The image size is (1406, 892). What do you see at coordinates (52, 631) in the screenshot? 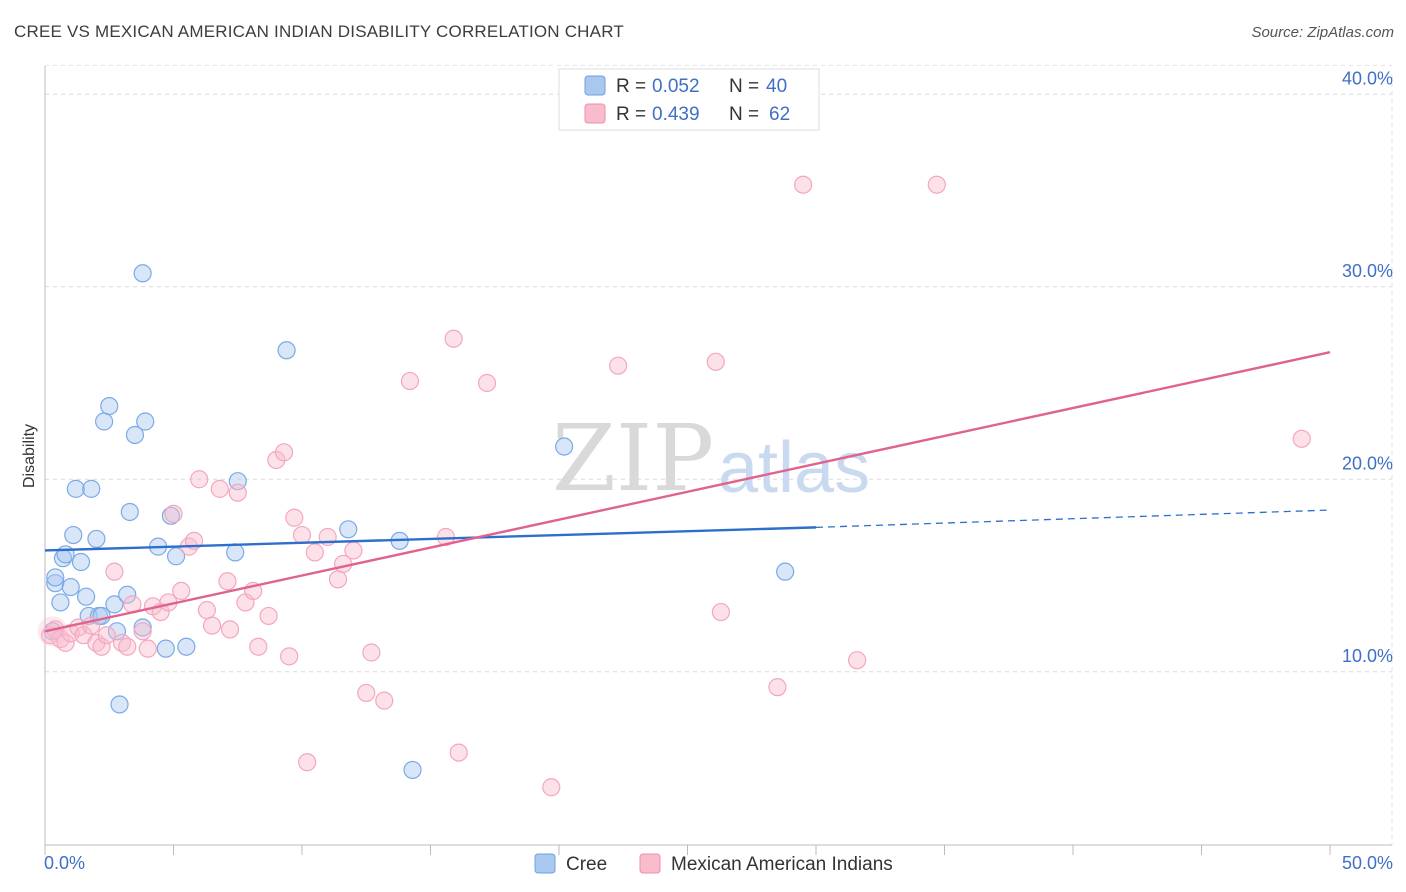
I see `mexican-cluster-point` at bounding box center [52, 631].